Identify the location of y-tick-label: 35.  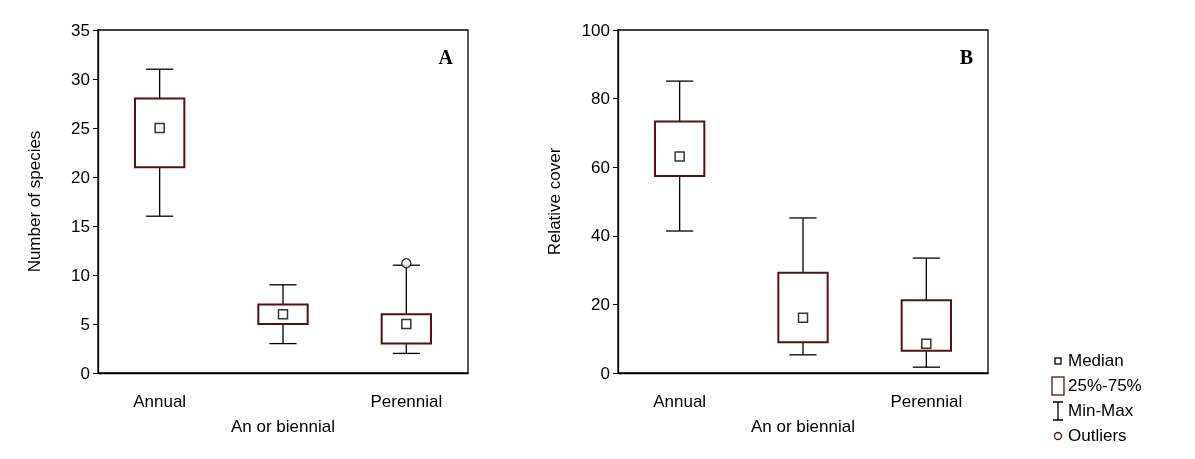
(80, 30).